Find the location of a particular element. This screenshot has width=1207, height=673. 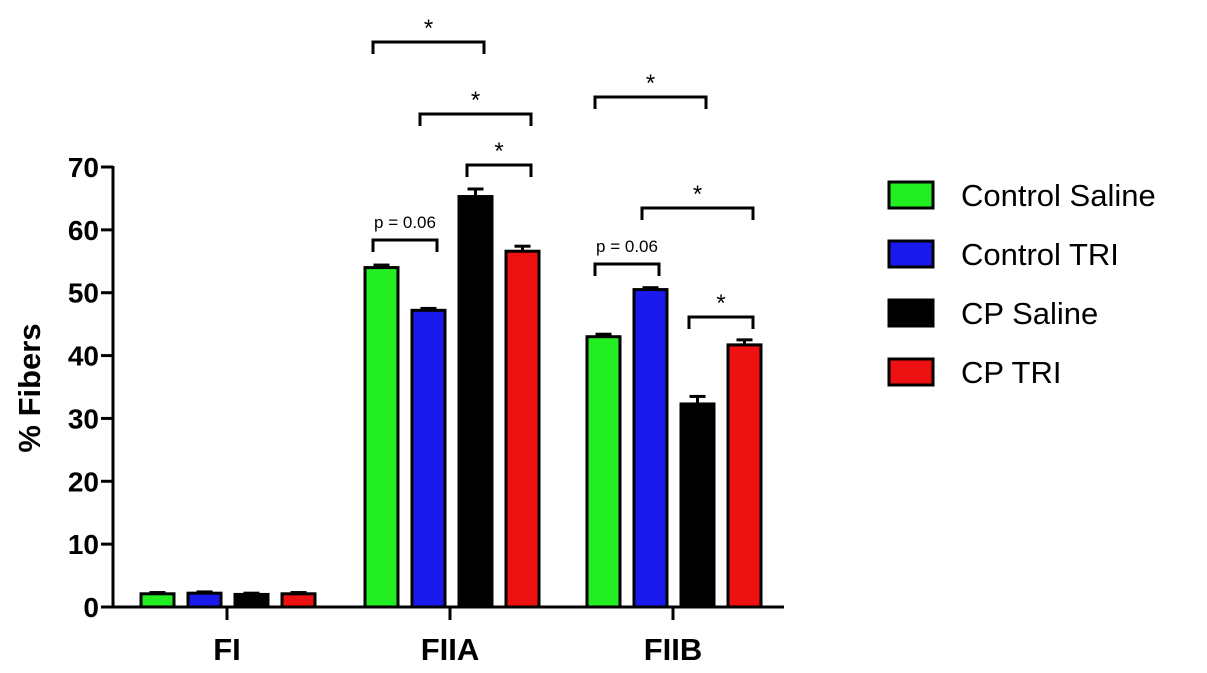

bar-fiib-cp-saline is located at coordinates (697, 505).